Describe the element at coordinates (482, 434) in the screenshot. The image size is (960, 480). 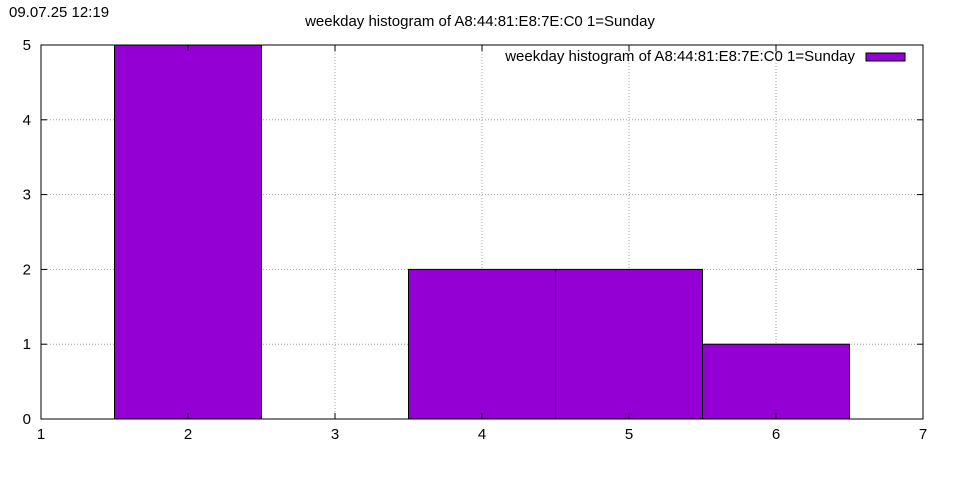
I see `x-tick-label: 4` at that location.